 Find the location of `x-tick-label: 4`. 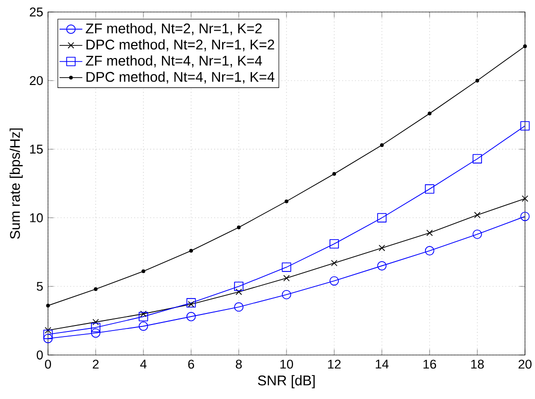

x-tick-label: 4 is located at coordinates (143, 364).